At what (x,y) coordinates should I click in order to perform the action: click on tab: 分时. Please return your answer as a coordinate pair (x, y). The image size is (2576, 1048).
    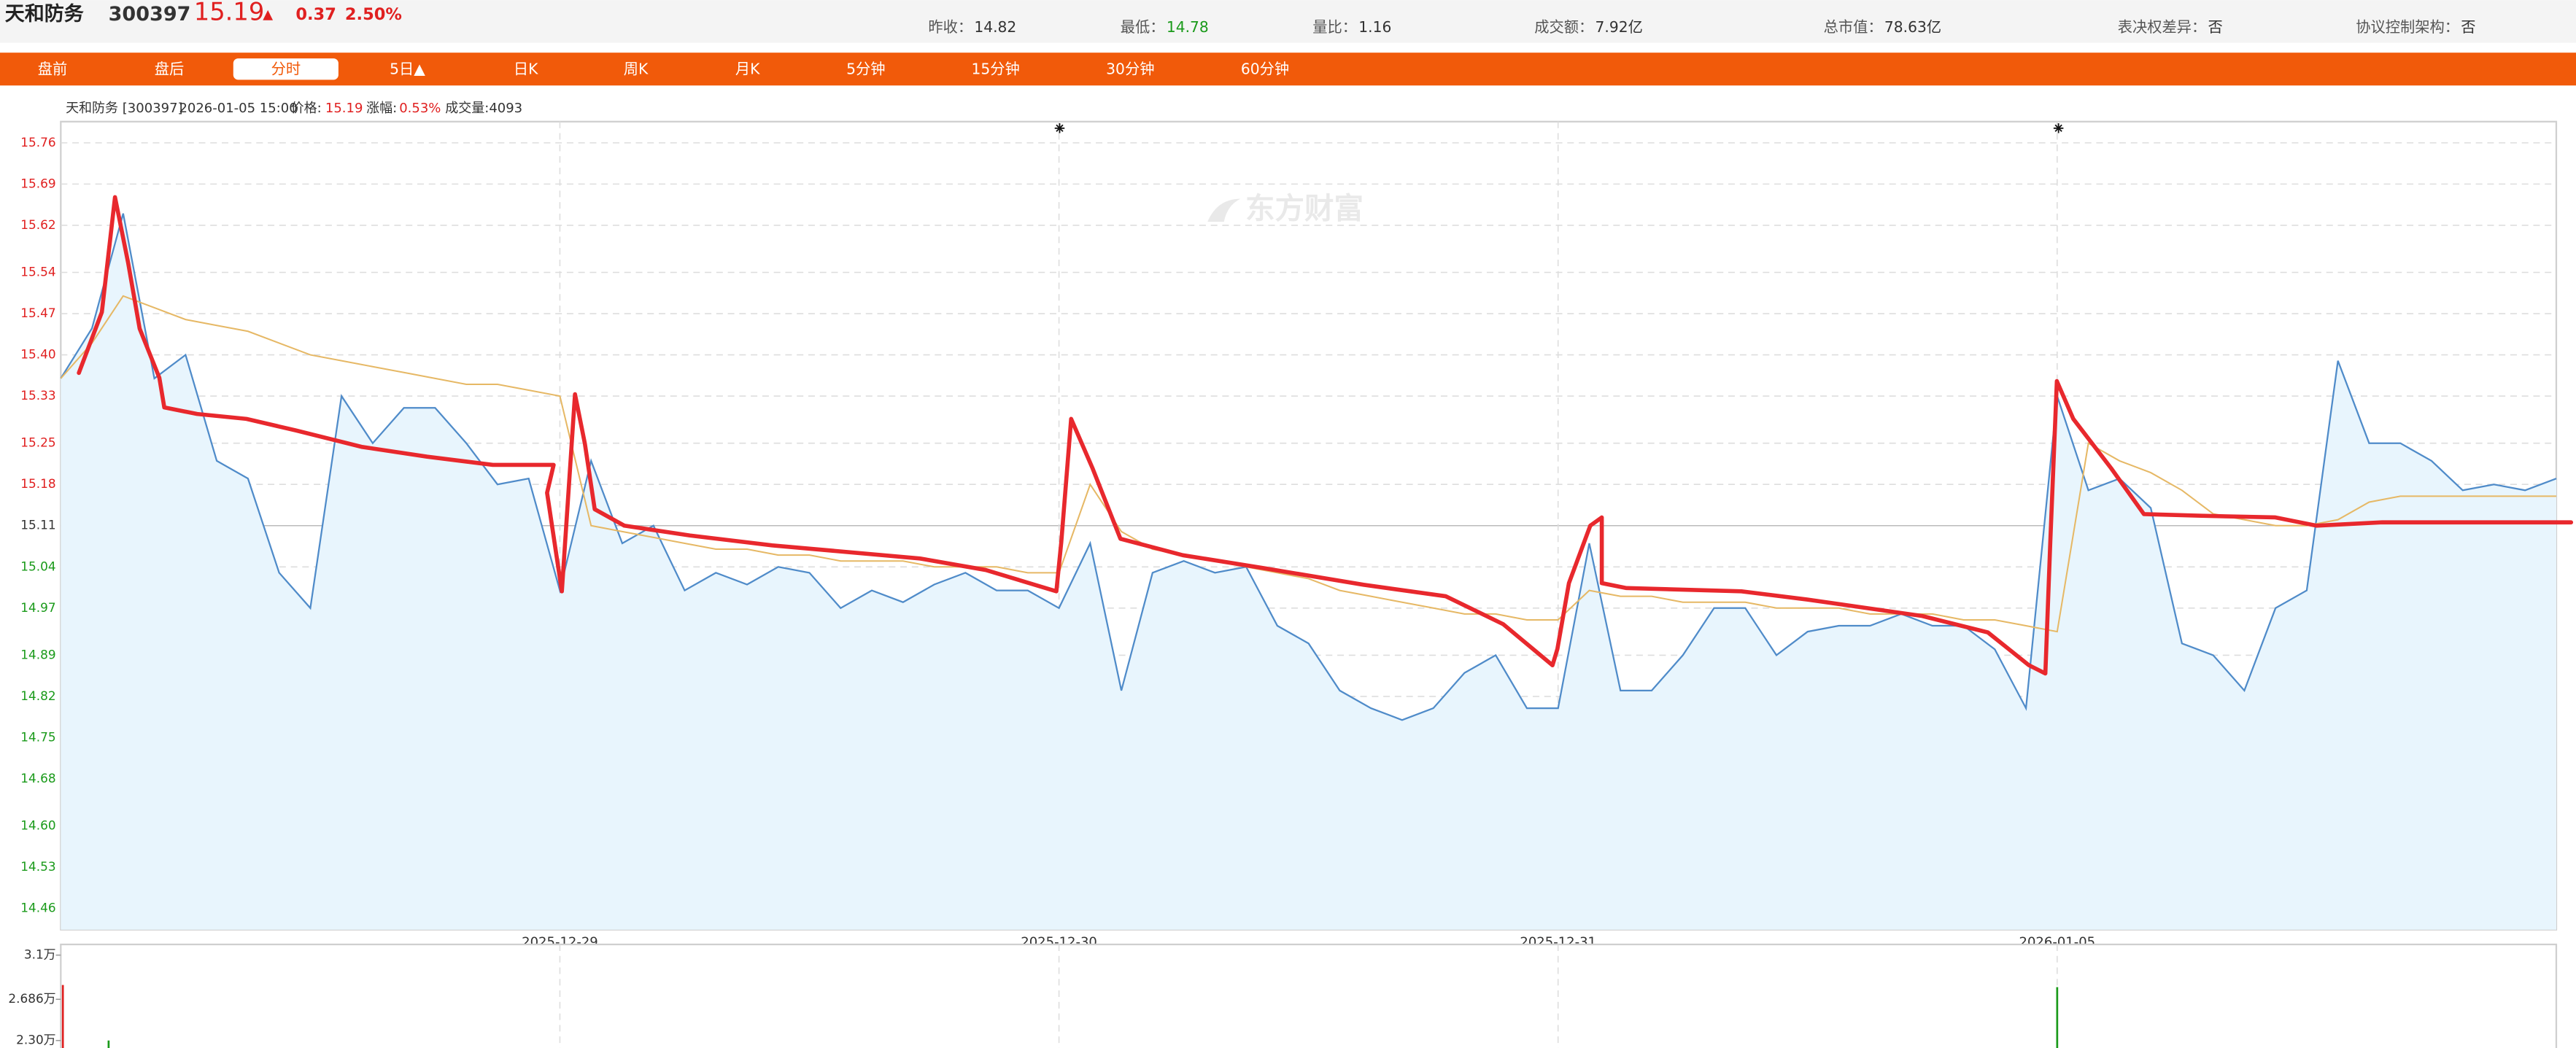
    Looking at the image, I should click on (286, 69).